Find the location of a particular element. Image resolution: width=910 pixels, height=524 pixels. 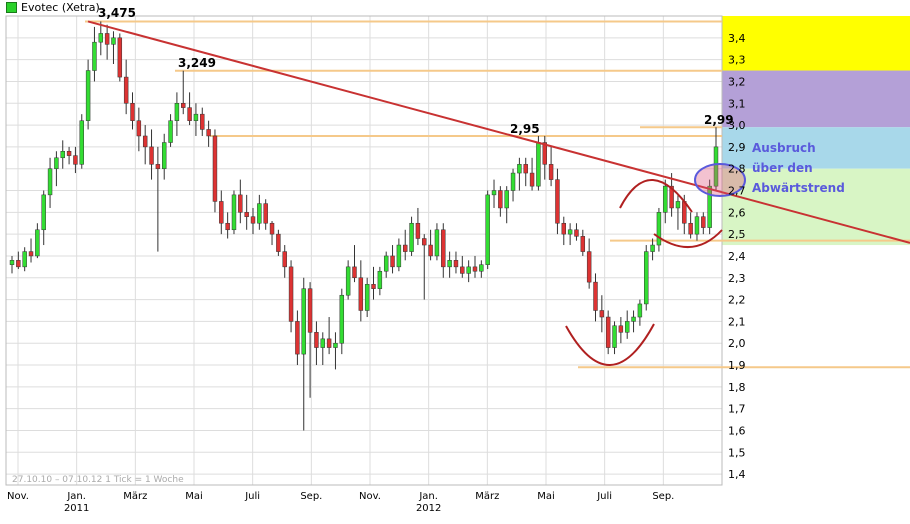

y-tick-label: 1,9 is located at coordinates (737, 365).